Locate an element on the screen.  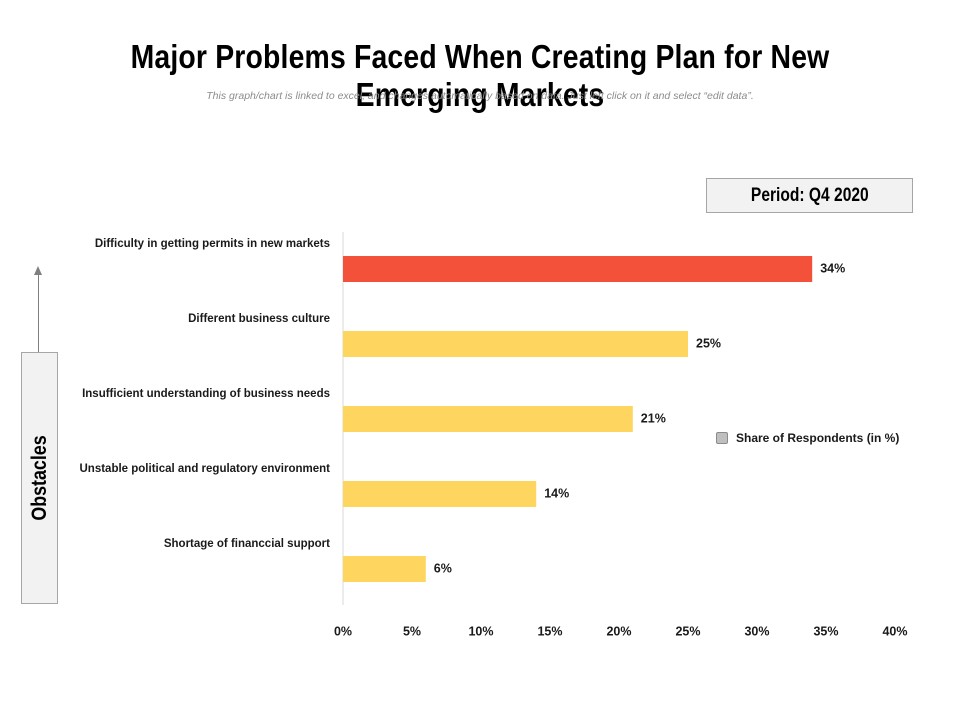
period-box: Period: Q4 2020 is located at coordinates (809, 195).